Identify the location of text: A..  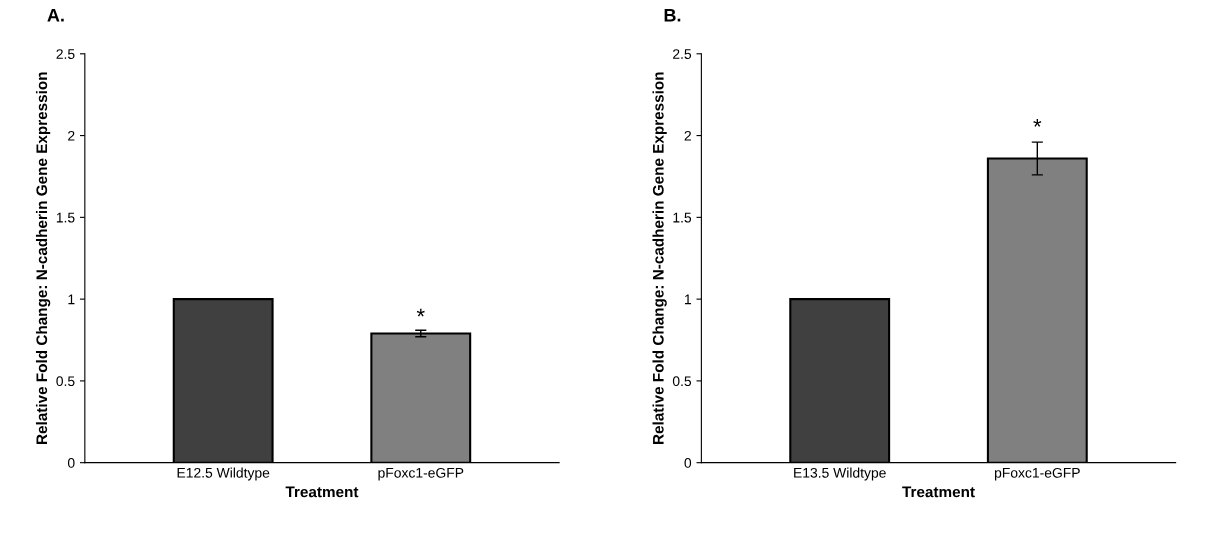
(55, 15).